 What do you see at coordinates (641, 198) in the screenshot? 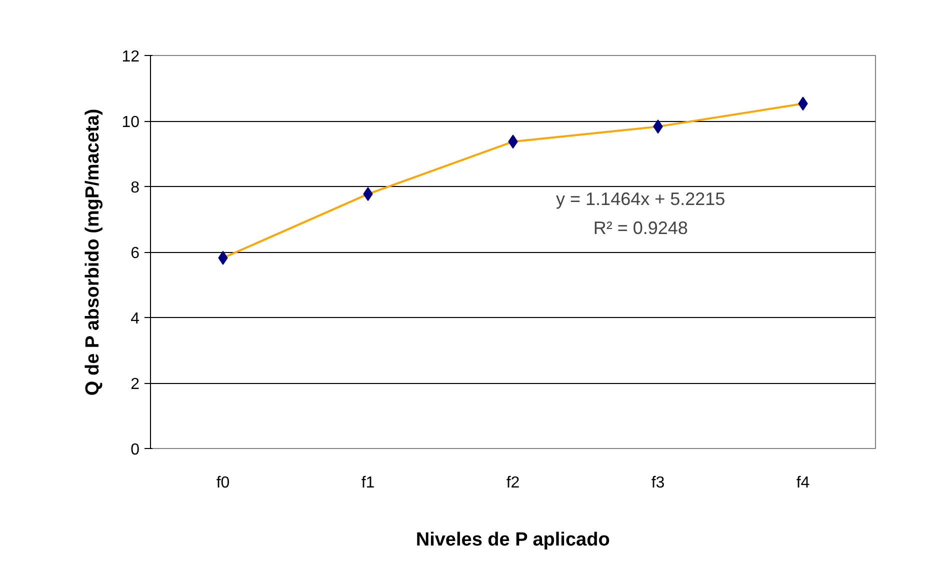
I see `annotation: y = 1.1464x + 5.2215` at bounding box center [641, 198].